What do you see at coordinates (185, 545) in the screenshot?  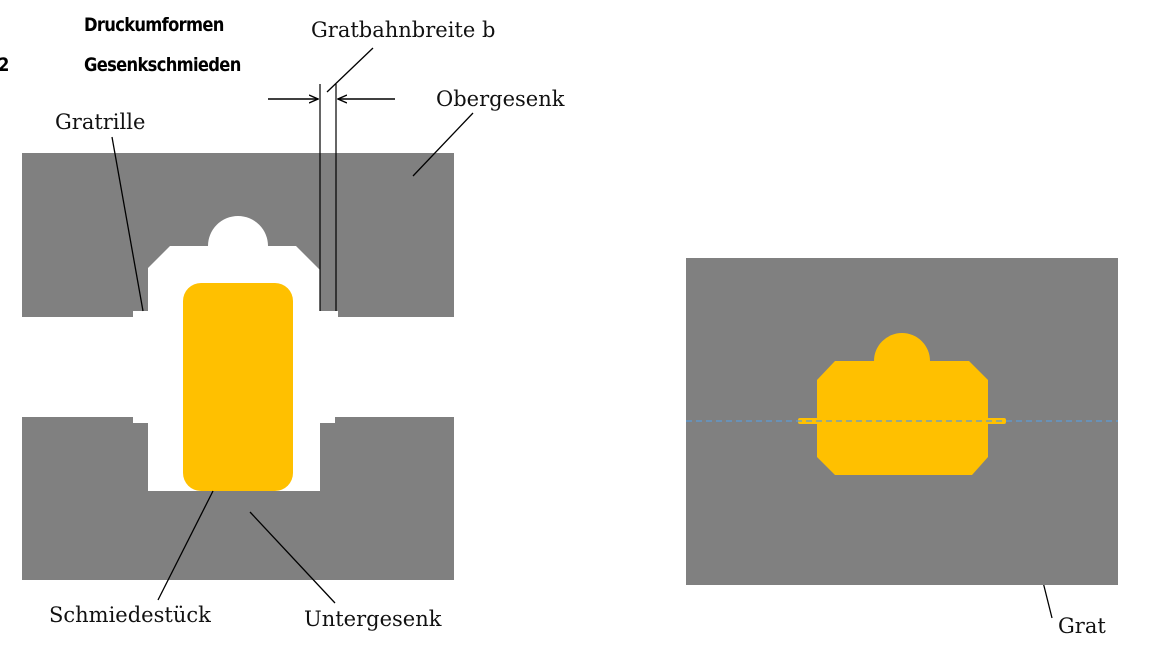 I see `leader-workpiece` at bounding box center [185, 545].